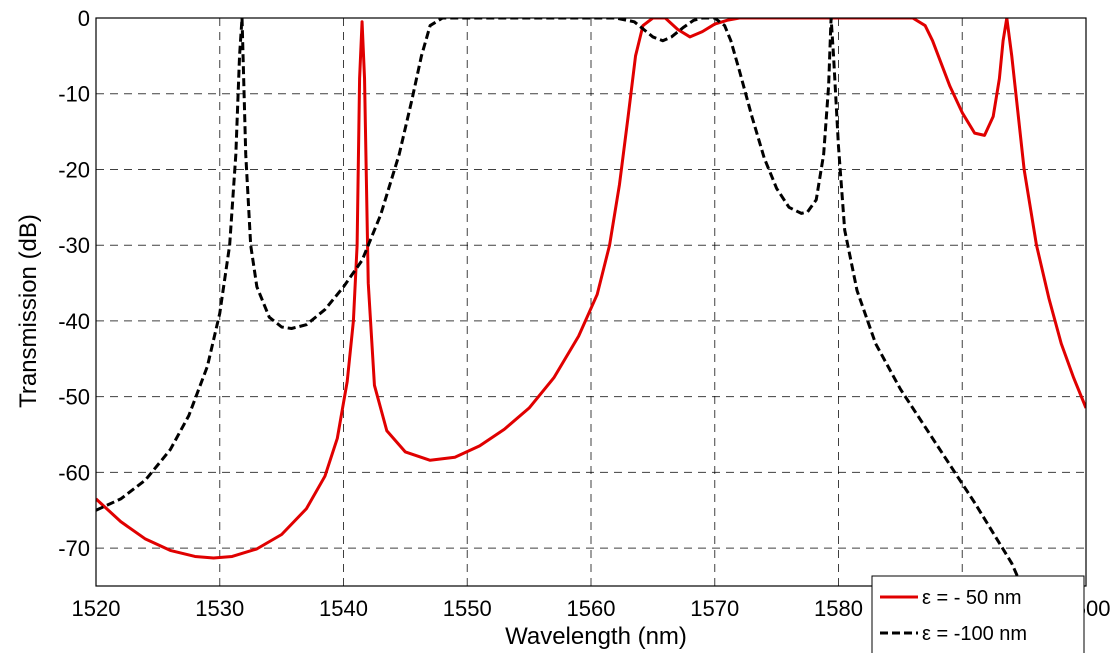 The image size is (1118, 653). I want to click on legend-box, so click(978, 614).